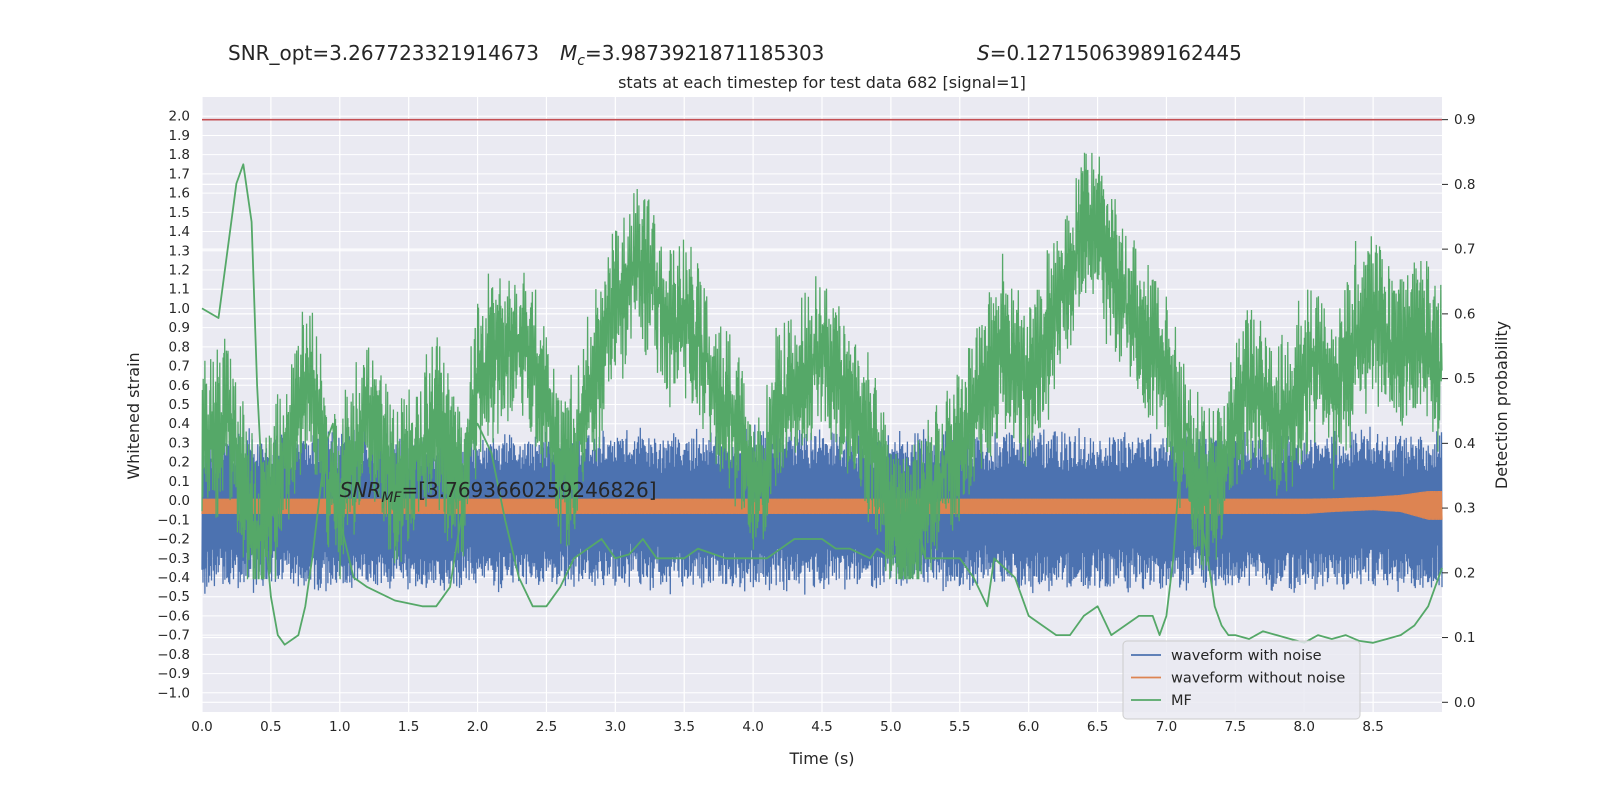 The height and width of the screenshot is (800, 1600). I want to click on y-right-tick-label: 0.8, so click(1464, 185).